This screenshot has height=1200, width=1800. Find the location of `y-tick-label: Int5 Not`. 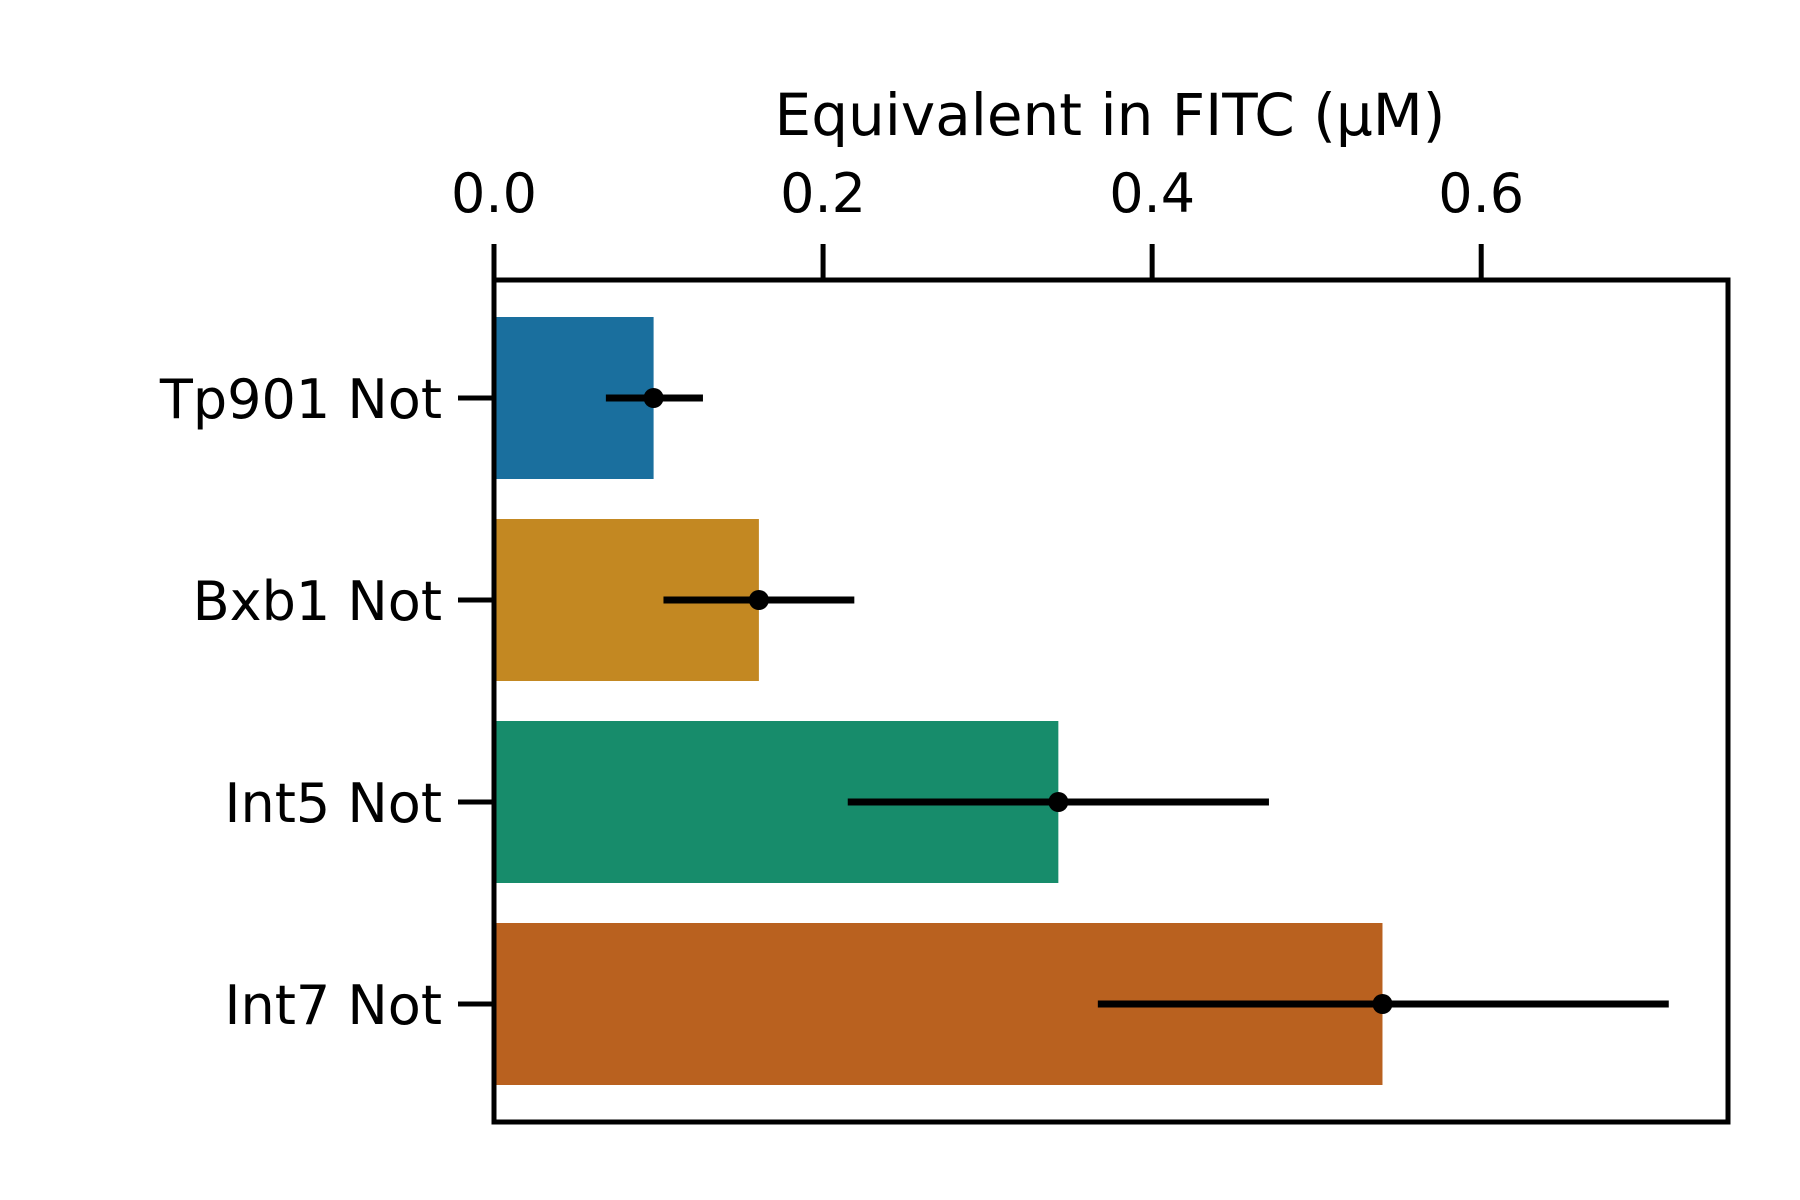

y-tick-label: Int5 Not is located at coordinates (333, 803).